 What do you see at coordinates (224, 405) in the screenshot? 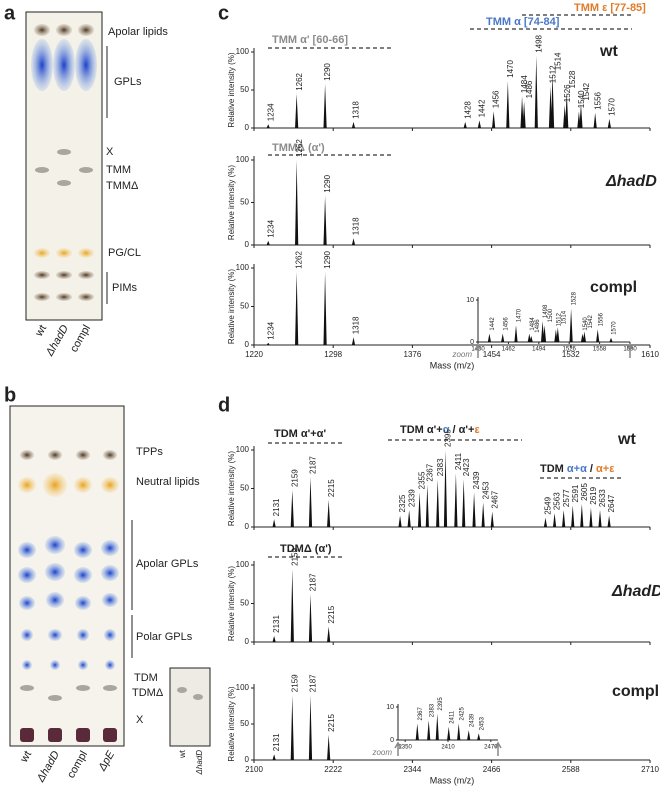
I see `panel-letter: d` at bounding box center [224, 405].